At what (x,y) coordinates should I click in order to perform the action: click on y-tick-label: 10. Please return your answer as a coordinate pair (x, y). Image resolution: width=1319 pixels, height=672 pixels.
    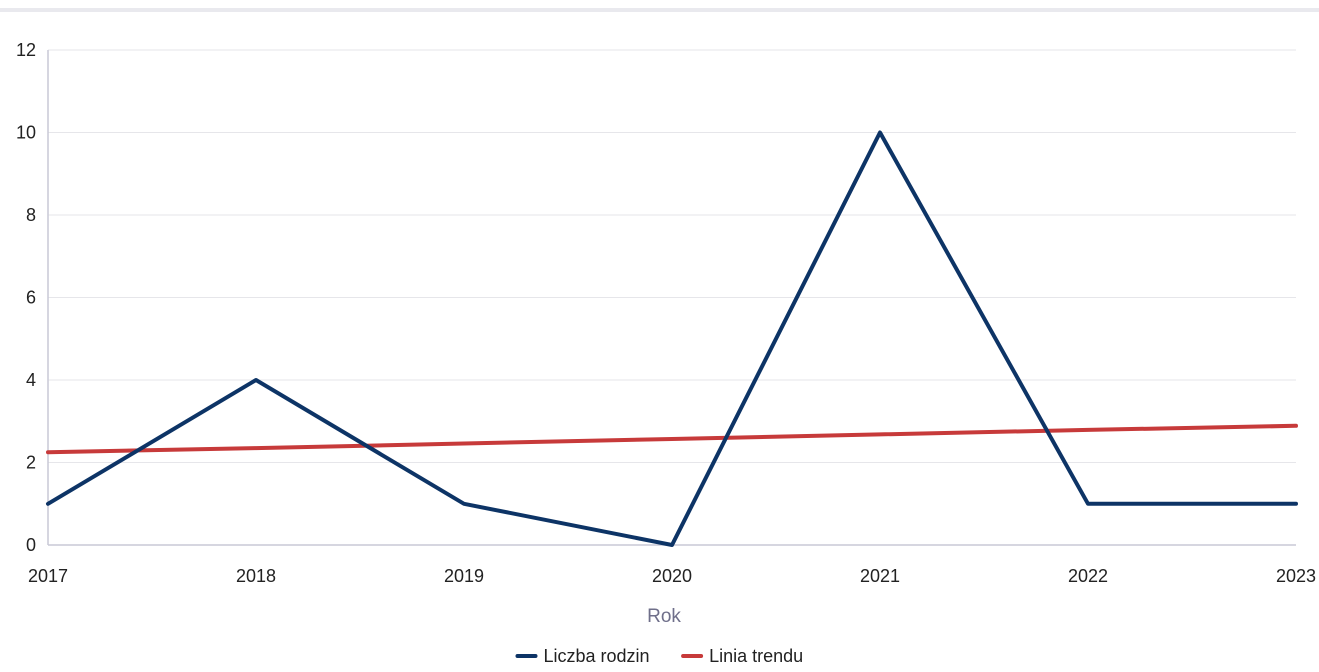
    Looking at the image, I should click on (26, 133).